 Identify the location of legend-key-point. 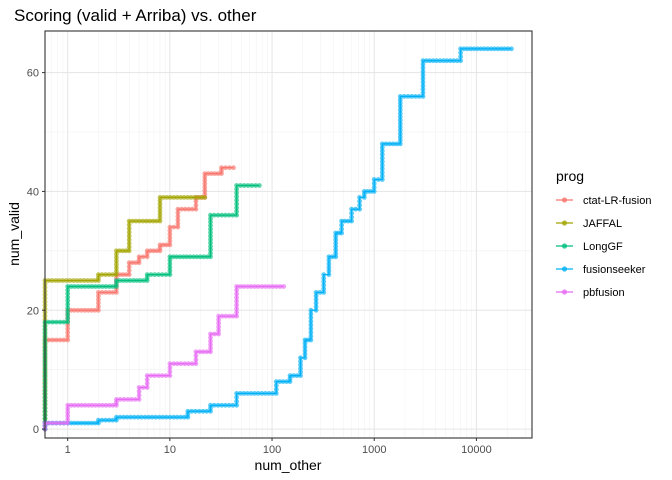
(564, 200).